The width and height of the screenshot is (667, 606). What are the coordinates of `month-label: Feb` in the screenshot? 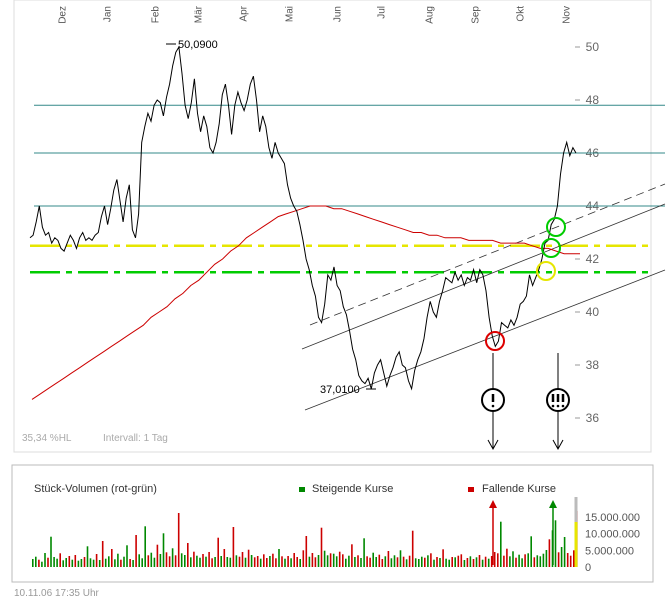 It's located at (156, 15).